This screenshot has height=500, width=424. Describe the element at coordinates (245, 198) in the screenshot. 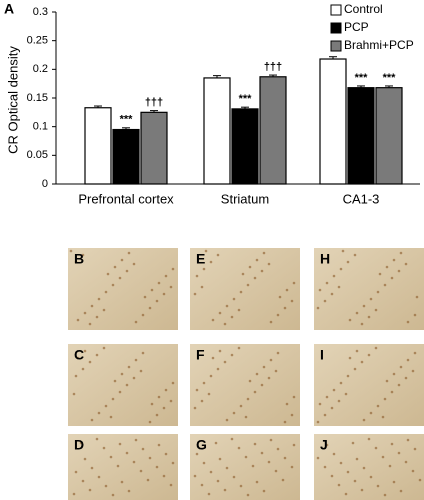

I see `x-tick-label: Striatum` at that location.